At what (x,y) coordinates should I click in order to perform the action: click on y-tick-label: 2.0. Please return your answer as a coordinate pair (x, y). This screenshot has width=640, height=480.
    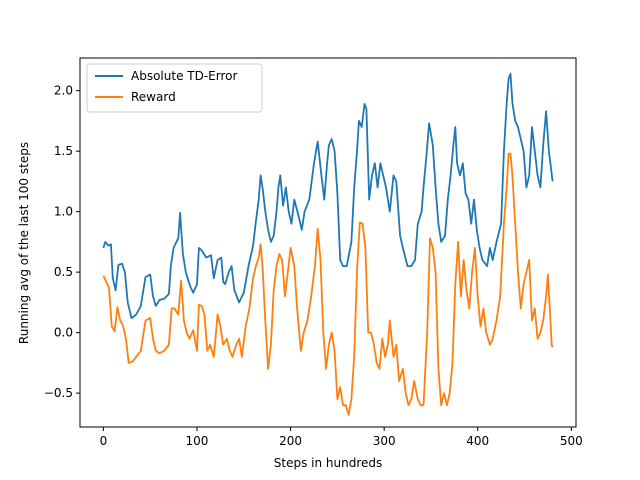
    Looking at the image, I should click on (63, 91).